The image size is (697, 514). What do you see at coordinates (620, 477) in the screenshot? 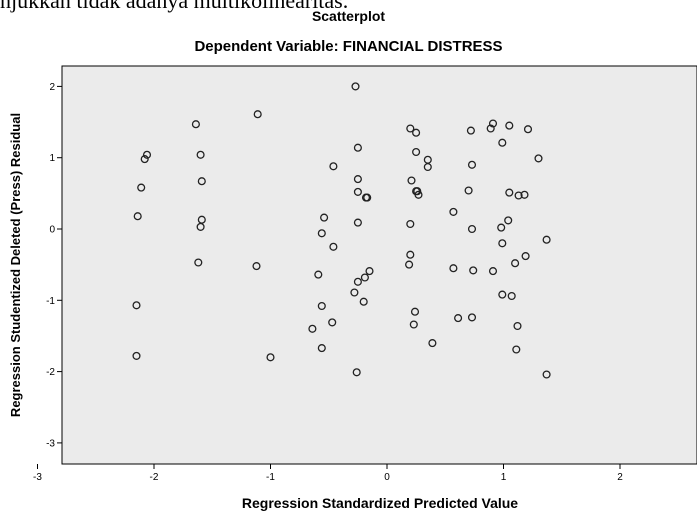
I see `x-tick-label: 2` at bounding box center [620, 477].